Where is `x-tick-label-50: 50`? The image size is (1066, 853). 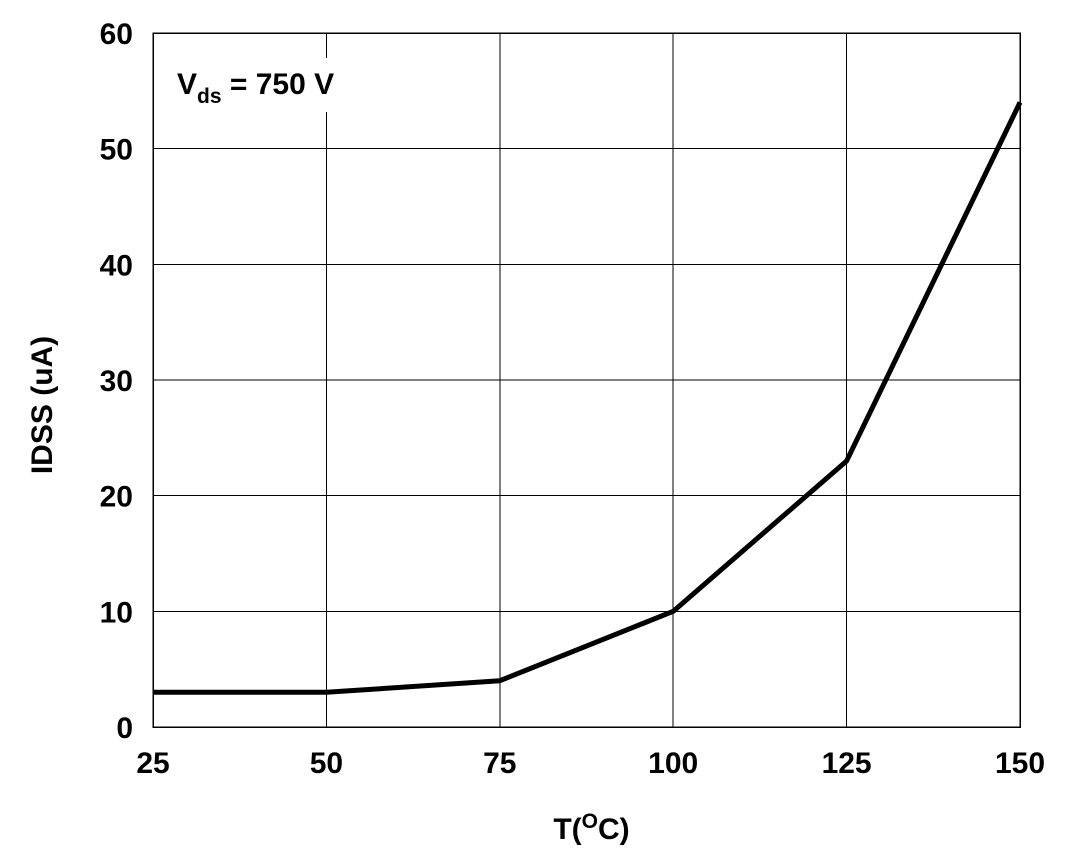
x-tick-label-50: 50 is located at coordinates (326, 763).